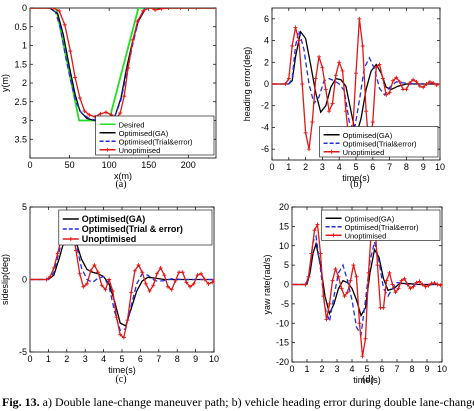 The height and width of the screenshot is (411, 474). Describe the element at coordinates (247, 84) in the screenshot. I see `y-axis-label: heading error(deg)` at that location.